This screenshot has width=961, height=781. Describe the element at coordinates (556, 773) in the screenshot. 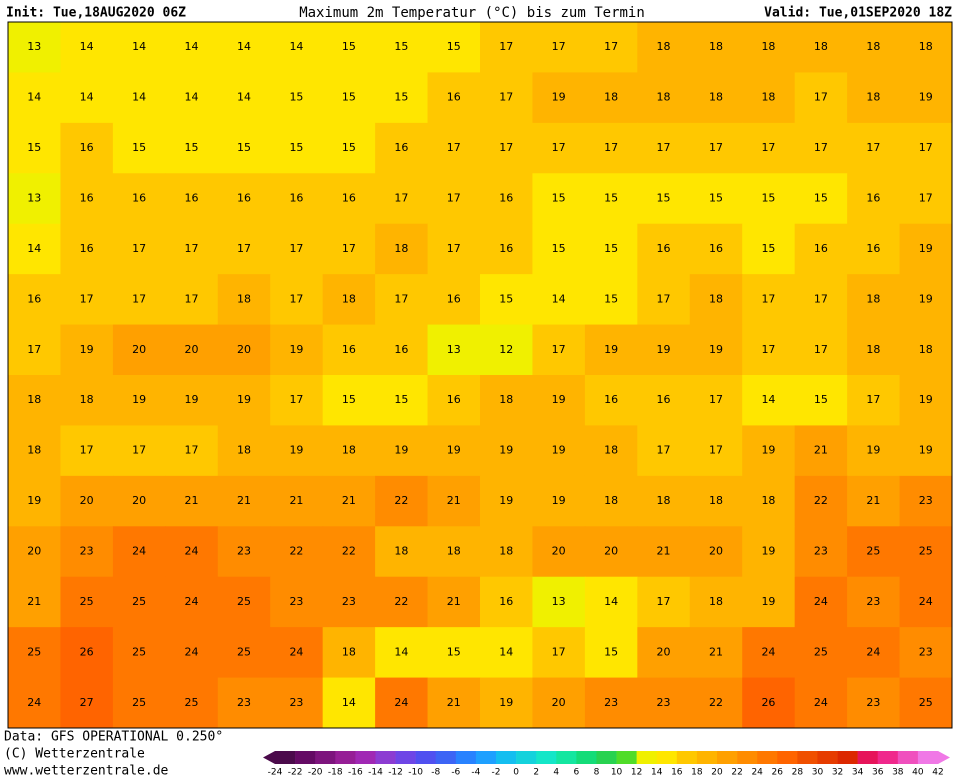

I see `colorbar-label: 4` at that location.